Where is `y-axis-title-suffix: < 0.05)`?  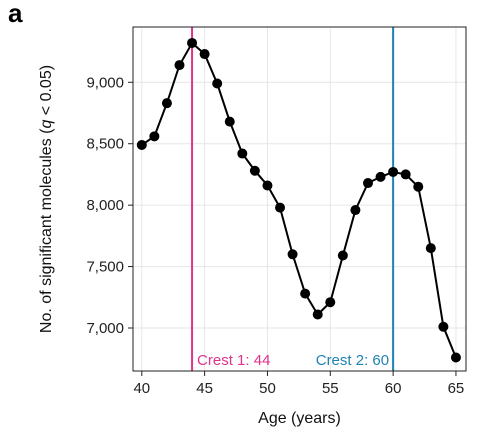 y-axis-title-suffix: < 0.05) is located at coordinates (46, 92).